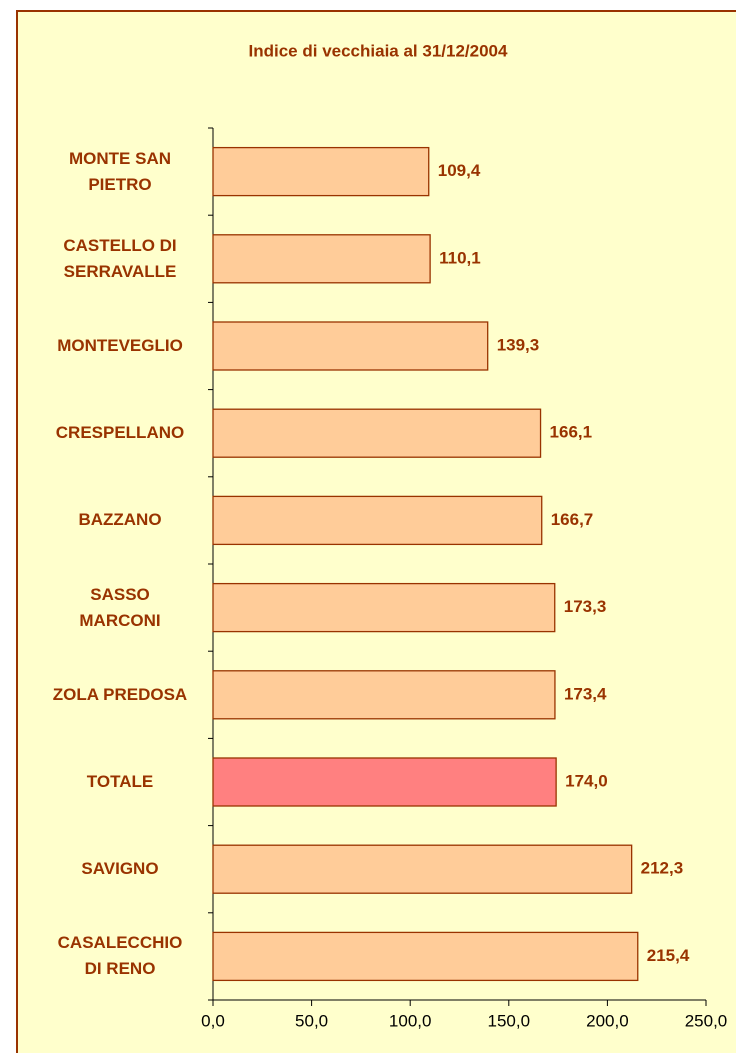  What do you see at coordinates (213, 1020) in the screenshot?
I see `x-tick-label: 0,0` at bounding box center [213, 1020].